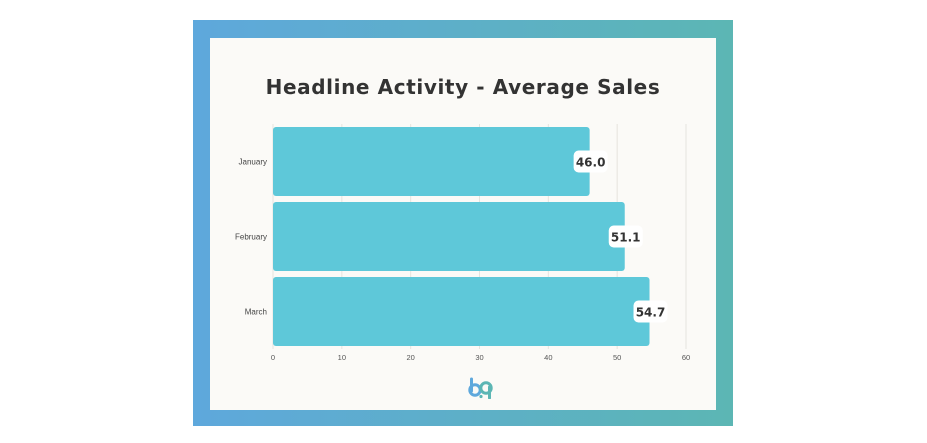 The width and height of the screenshot is (927, 443). I want to click on chart-title: Headline Activity - Average Sales, so click(463, 87).